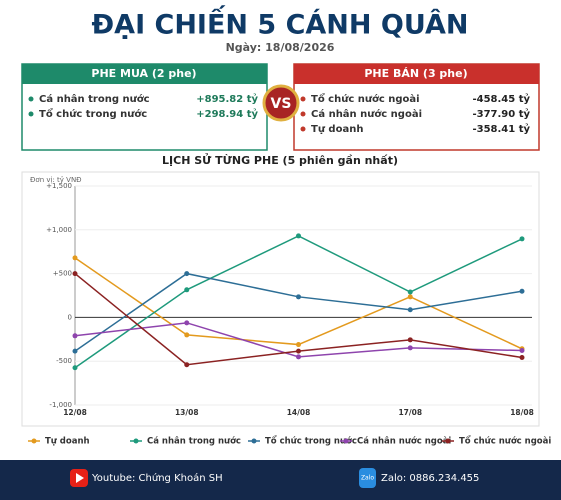 This screenshot has height=500, width=561. I want to click on x-tick-label: 12/08, so click(75, 412).